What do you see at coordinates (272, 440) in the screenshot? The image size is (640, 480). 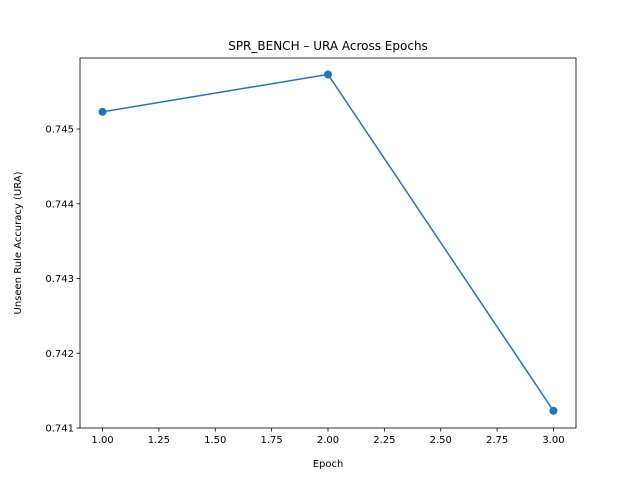 I see `x-tick-label: 1.75` at bounding box center [272, 440].